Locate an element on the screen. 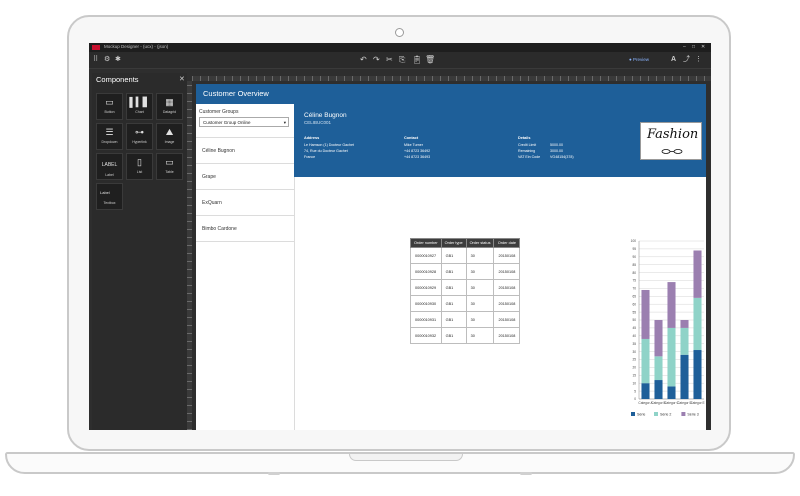 The width and height of the screenshot is (800, 496). trackpad-notch is located at coordinates (406, 457).